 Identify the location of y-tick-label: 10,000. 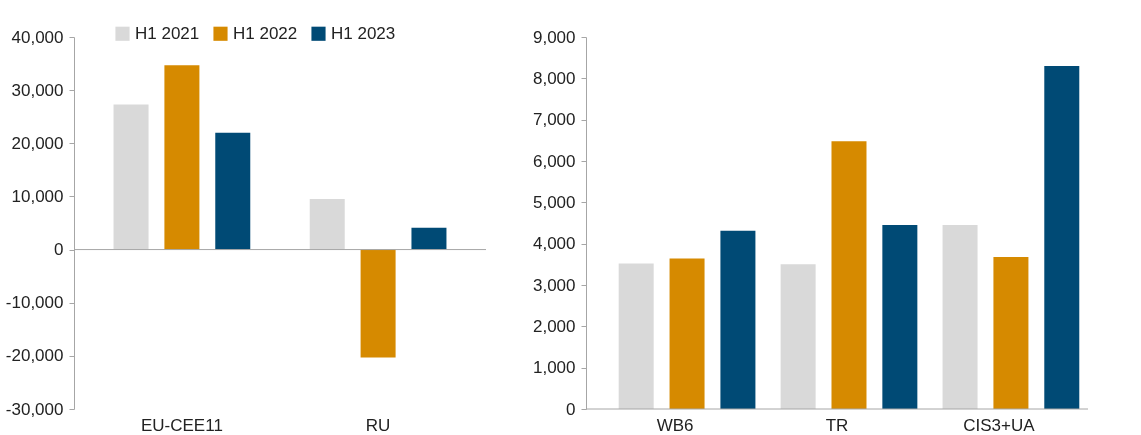
(37, 196).